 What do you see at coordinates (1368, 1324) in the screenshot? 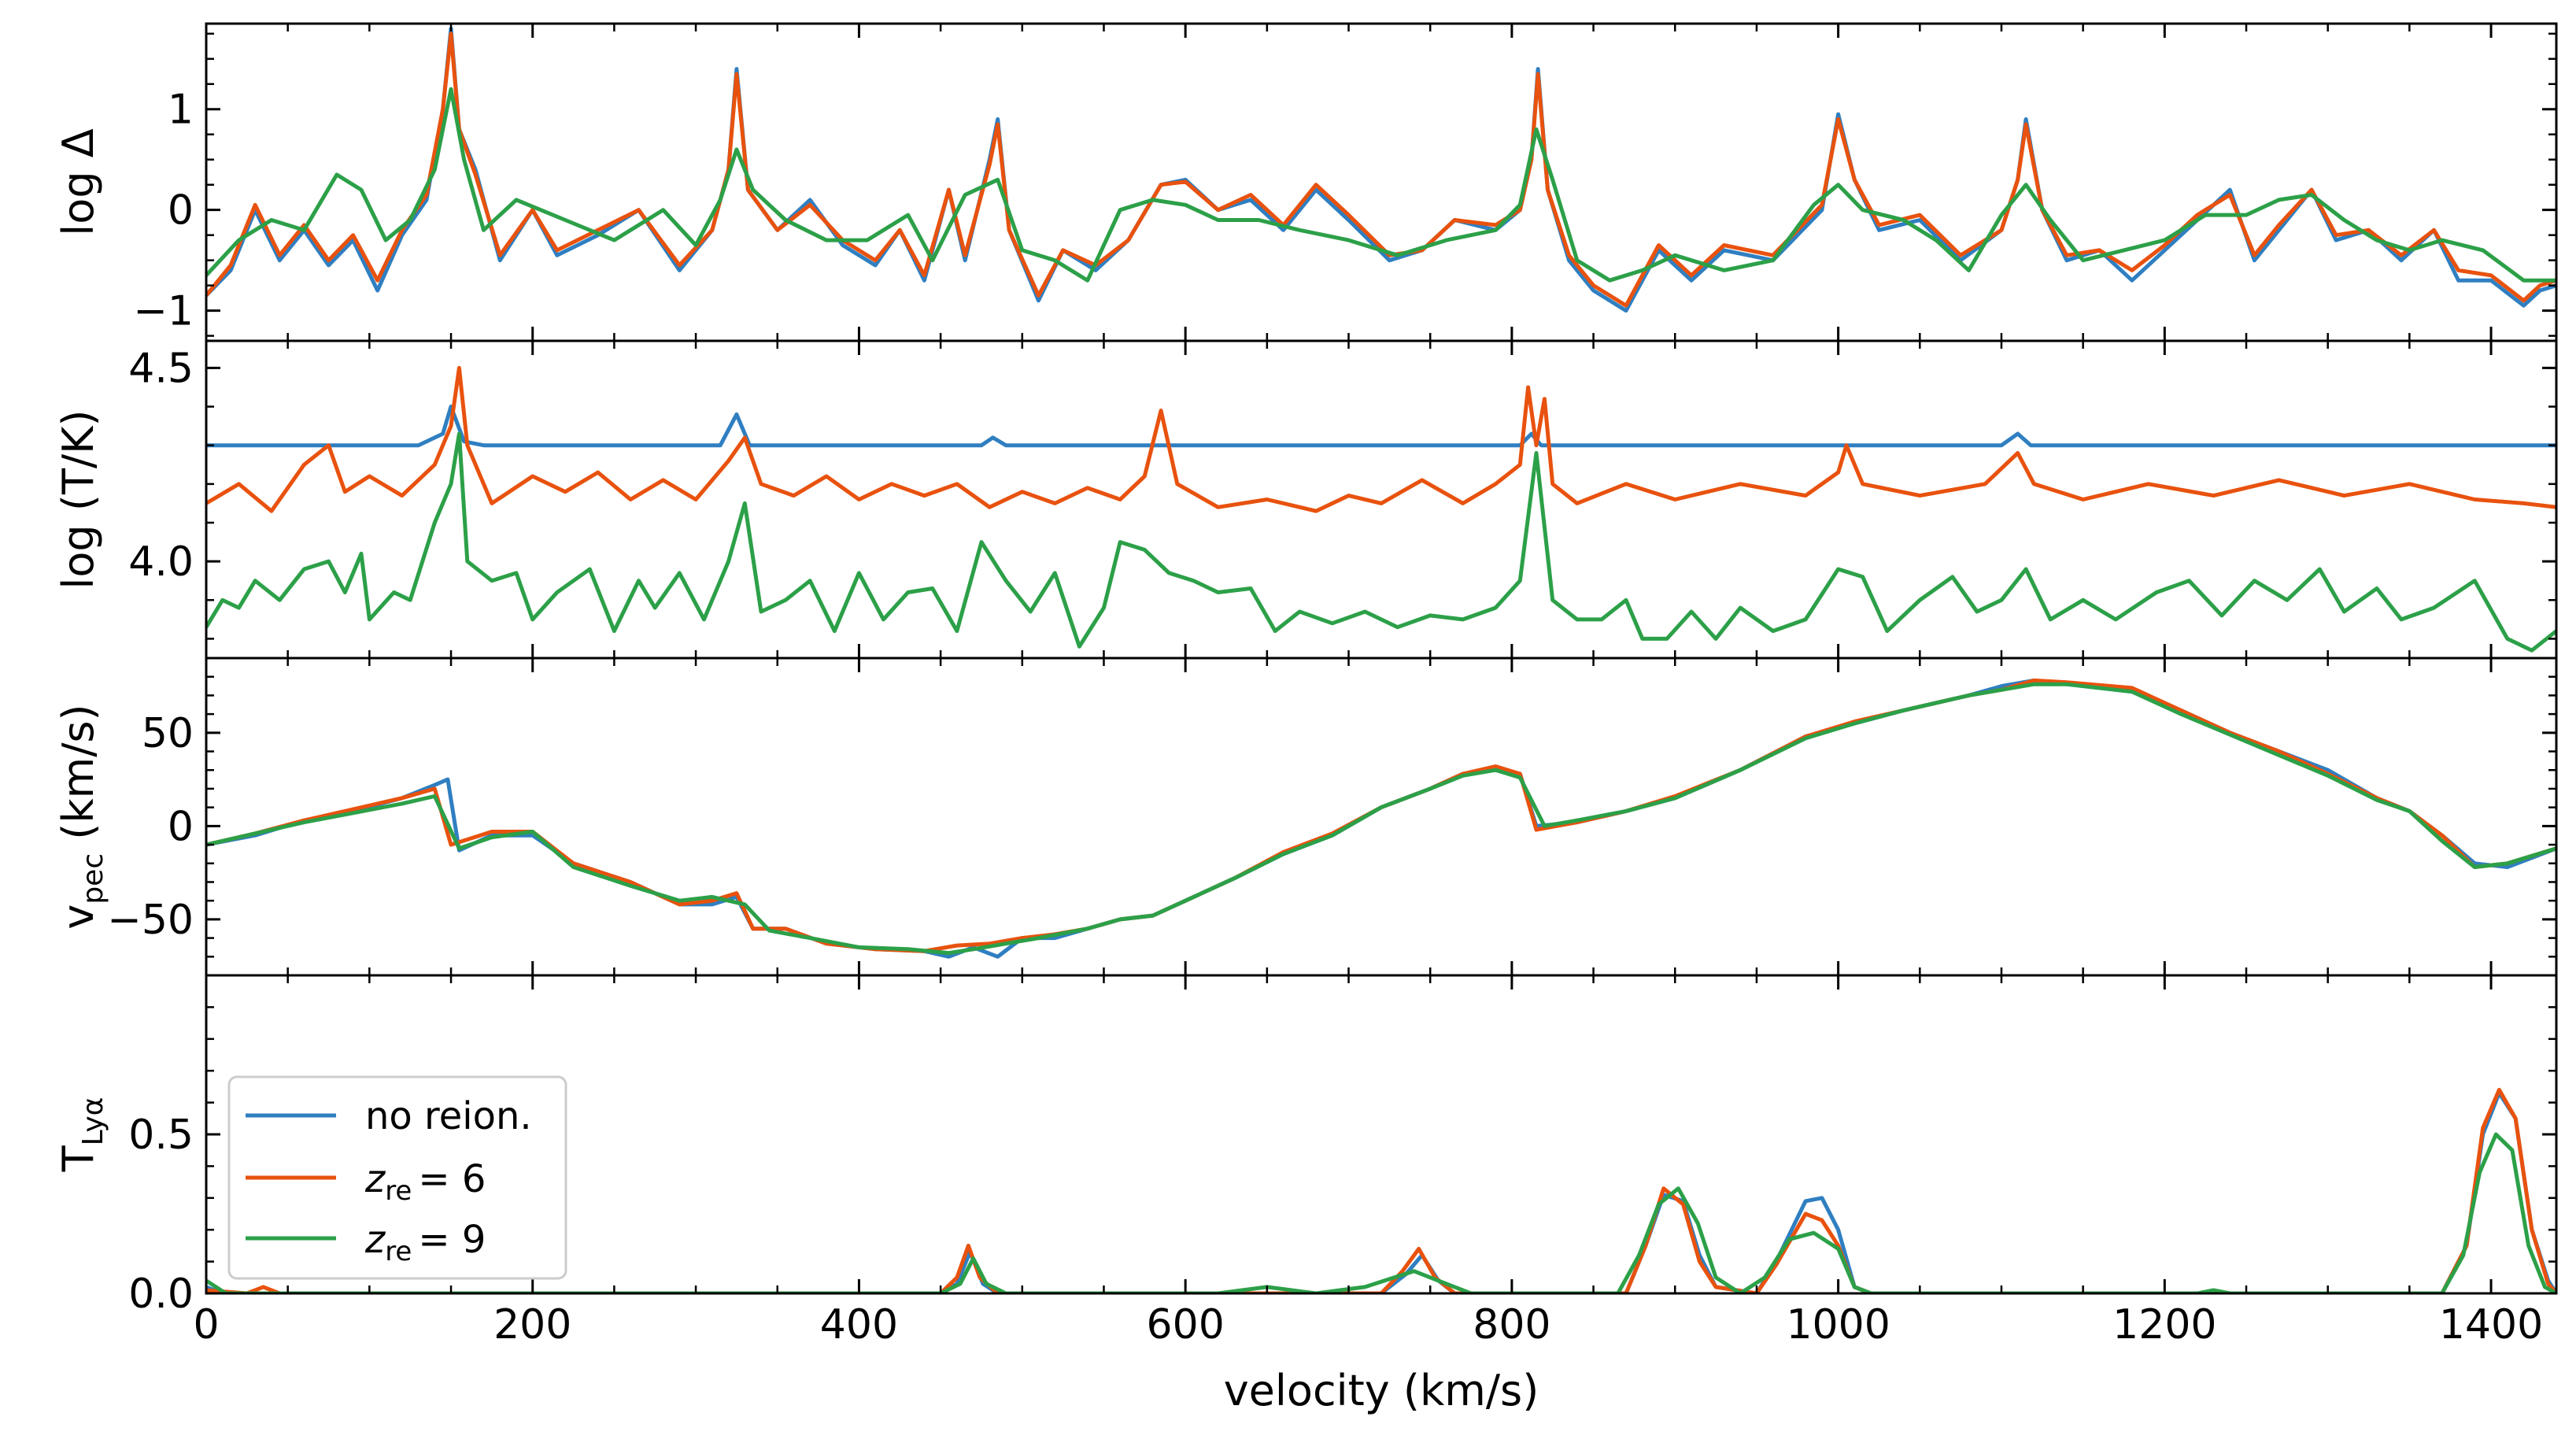
I see `x-tick-labels: 0 200 400 600 800 1000 1200 1400` at bounding box center [1368, 1324].